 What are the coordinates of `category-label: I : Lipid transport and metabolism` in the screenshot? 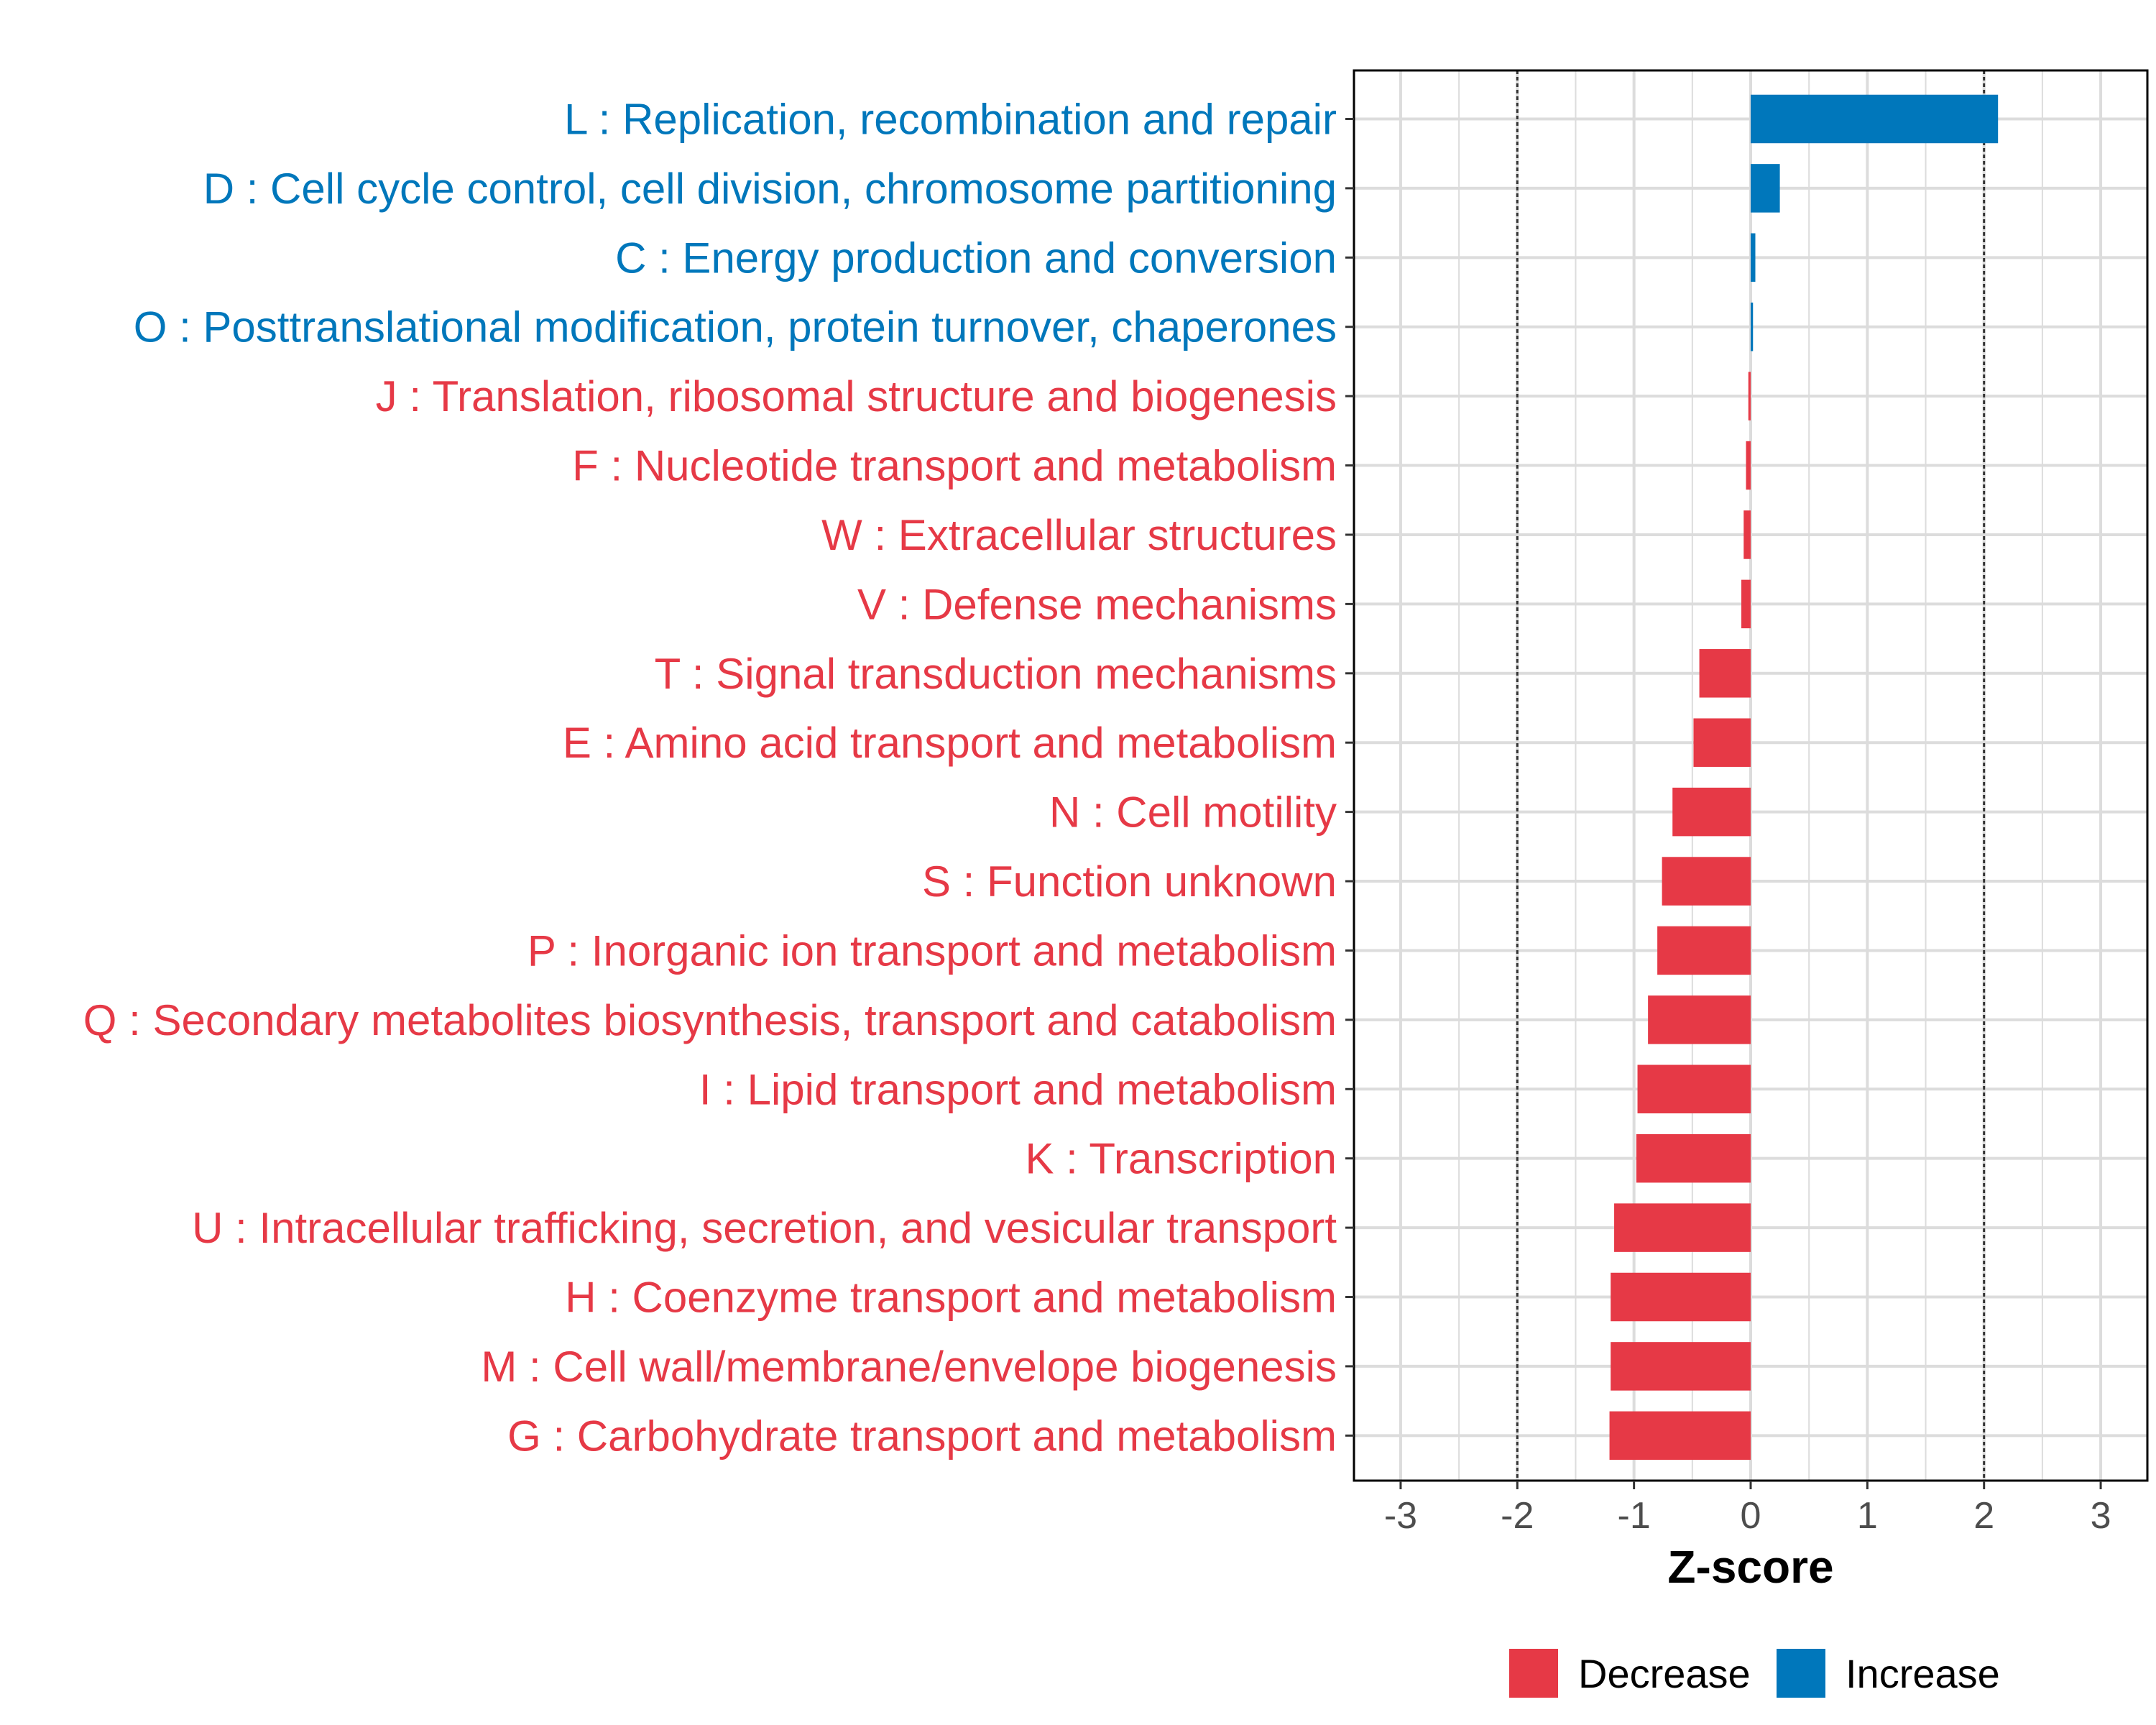 It's located at (1018, 1089).